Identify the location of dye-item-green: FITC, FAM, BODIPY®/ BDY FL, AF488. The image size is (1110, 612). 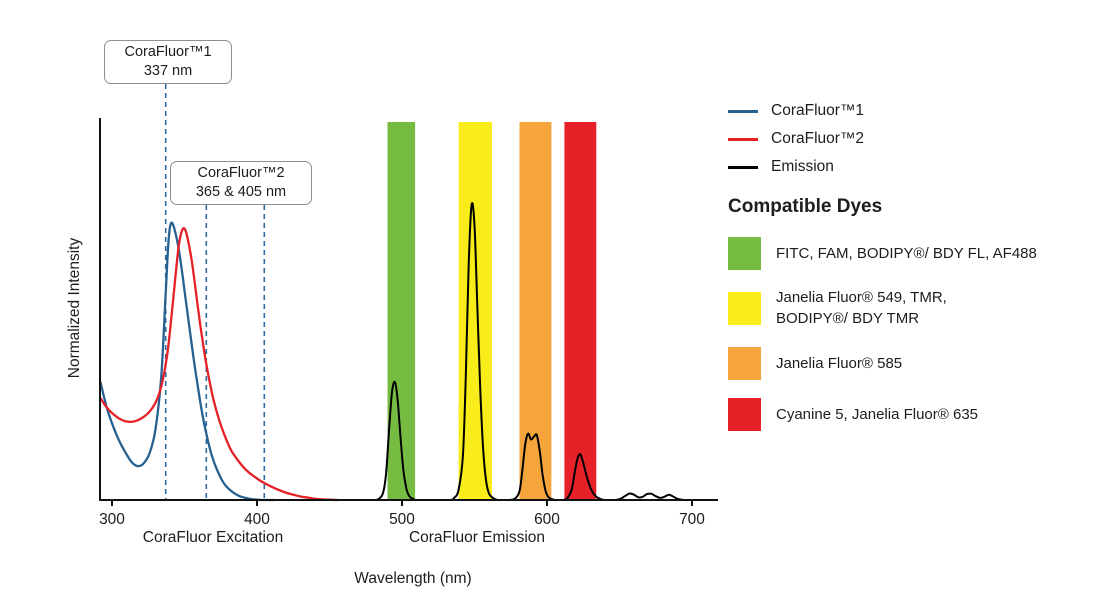
(918, 253).